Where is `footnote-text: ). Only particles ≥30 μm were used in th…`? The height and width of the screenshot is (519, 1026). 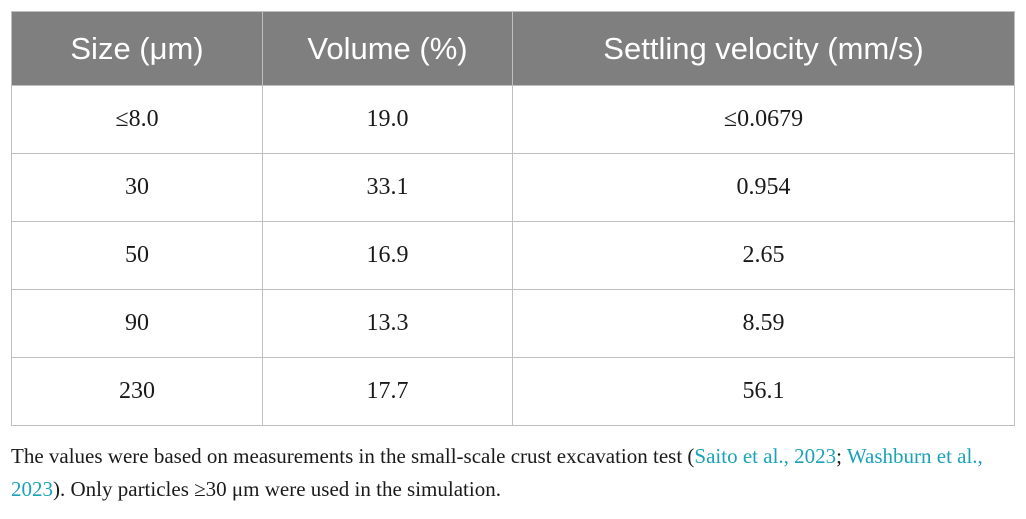
footnote-text: ). Only particles ≥30 μm were used in th… is located at coordinates (277, 489).